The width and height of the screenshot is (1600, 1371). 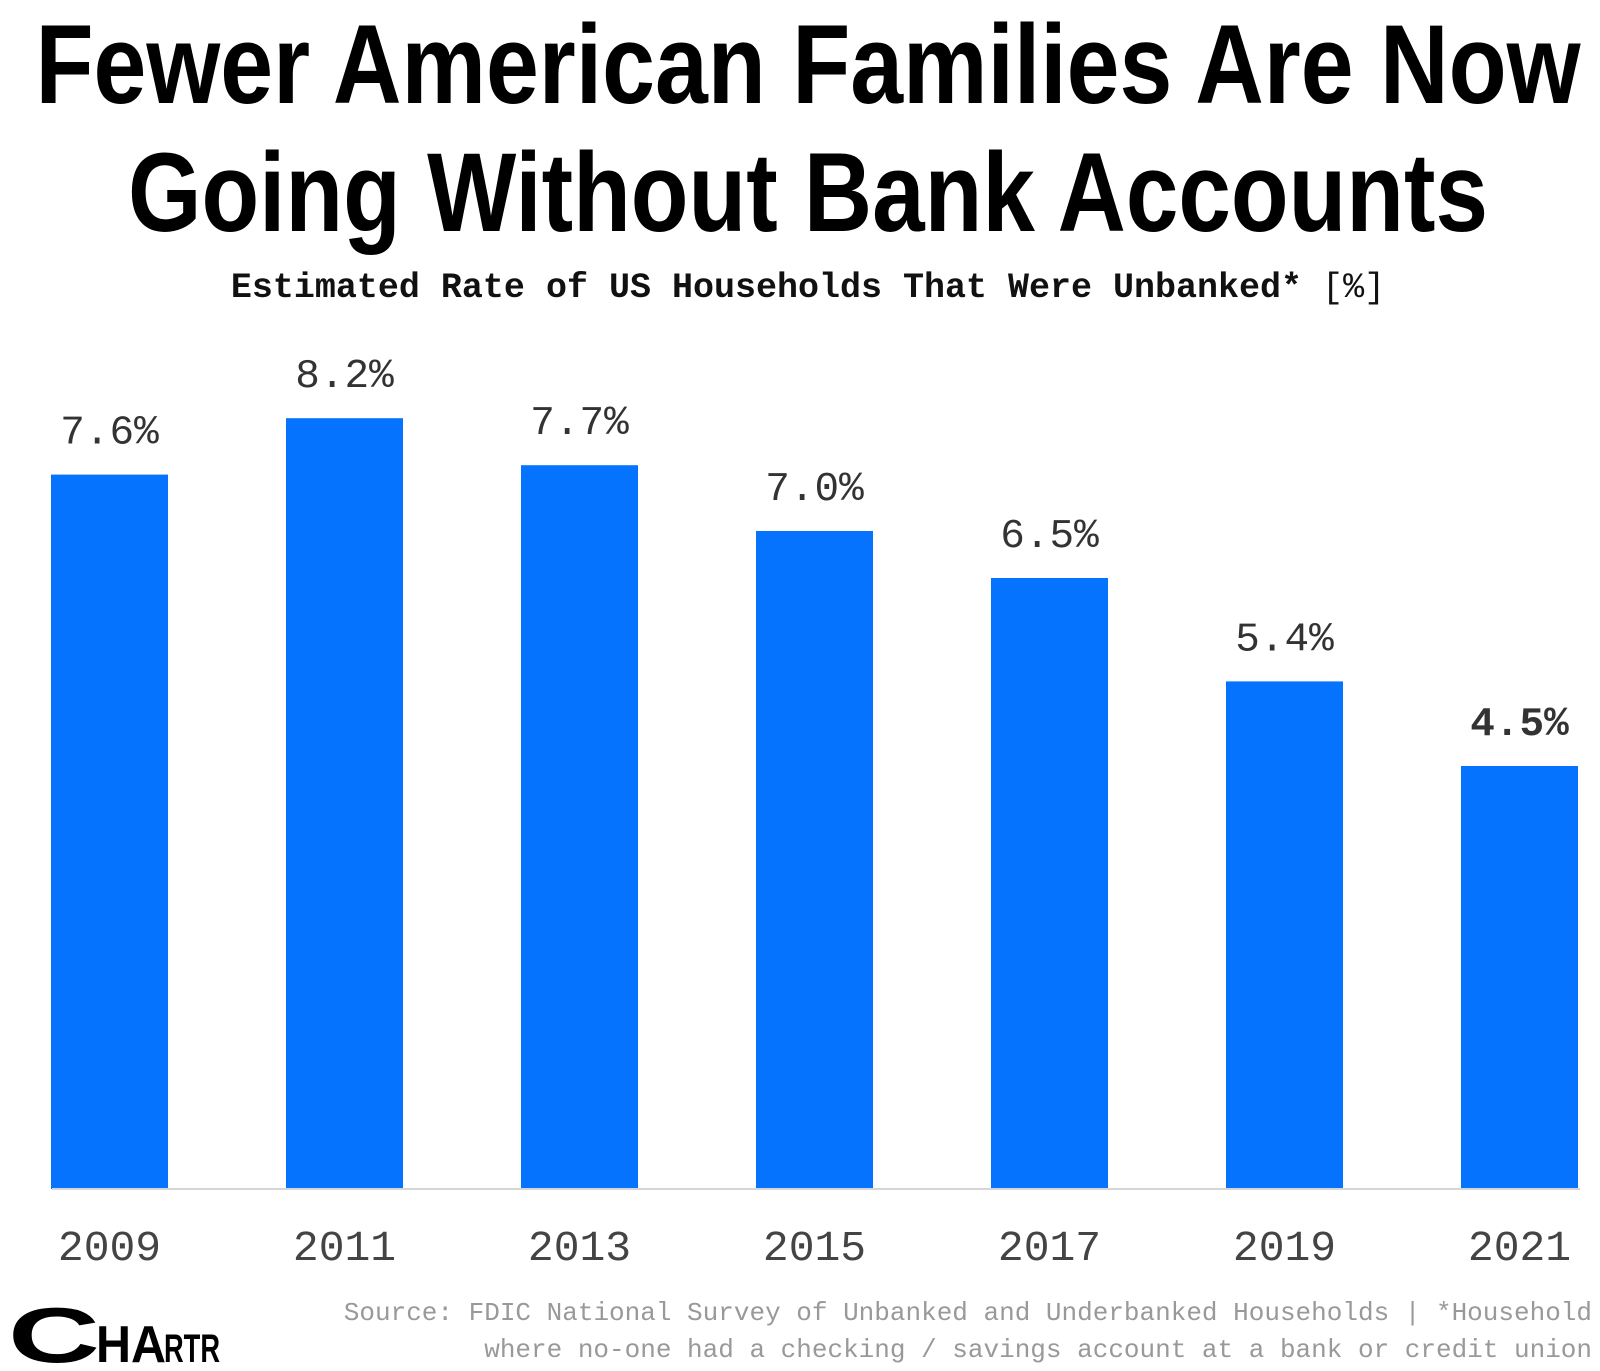 I want to click on x-tick-label-2017: 2017, so click(x=1049, y=1248).